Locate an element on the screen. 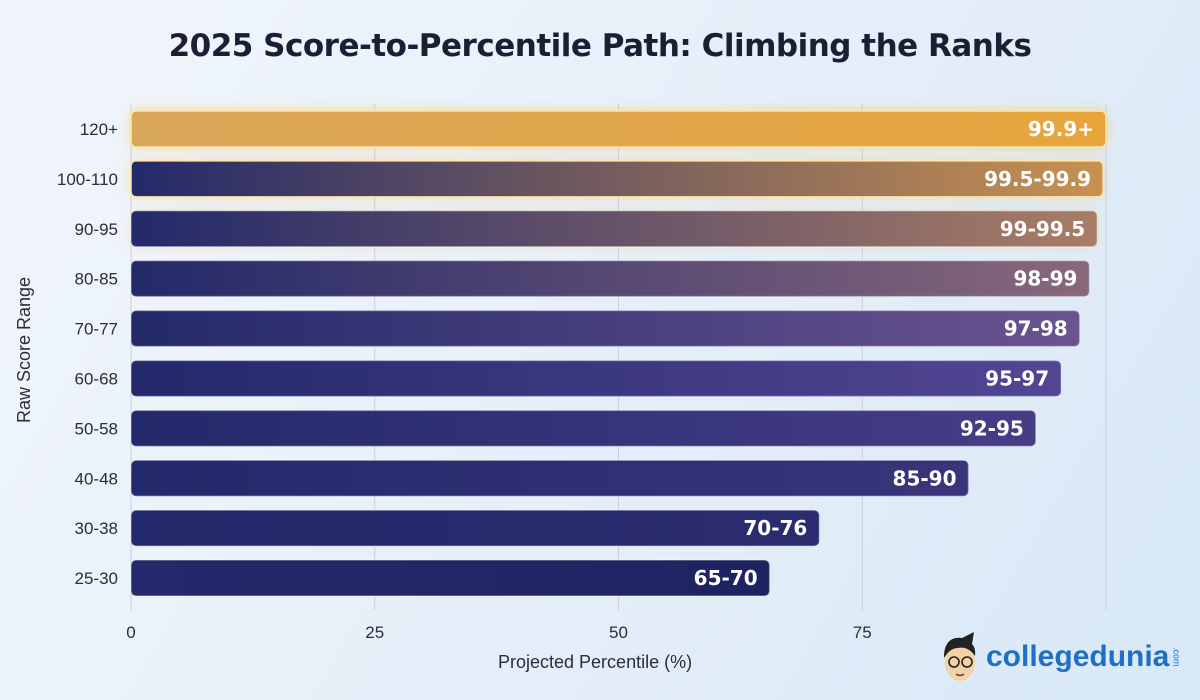 This screenshot has height=700, width=1200. data-label: 70-76 is located at coordinates (775, 528).